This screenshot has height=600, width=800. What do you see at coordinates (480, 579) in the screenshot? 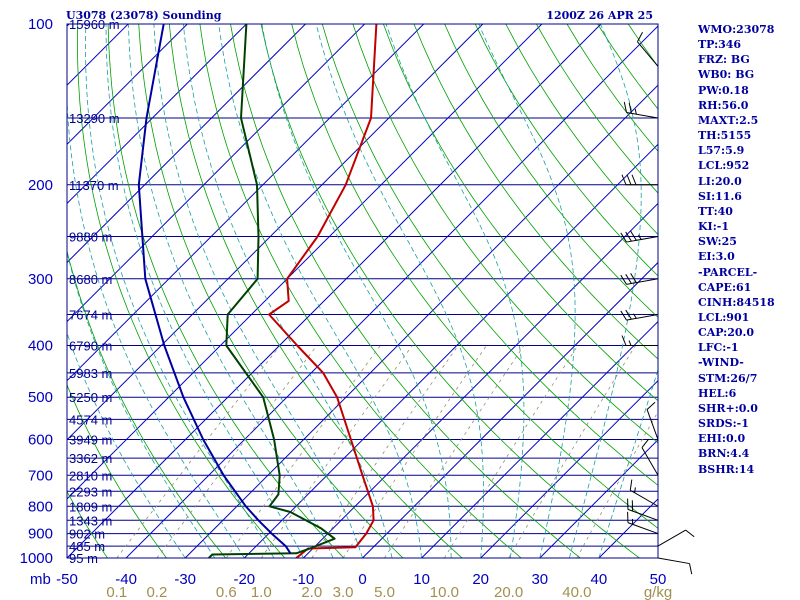
I see `temperature-tick-label: 20` at bounding box center [480, 579].